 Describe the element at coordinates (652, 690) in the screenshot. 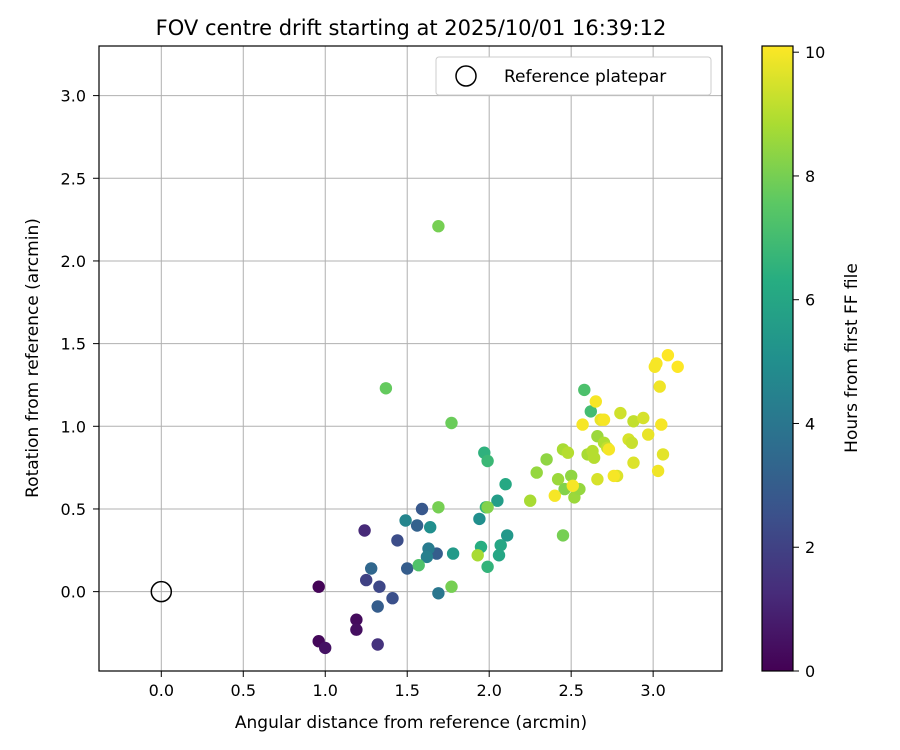

I see `x-tick-label: 3.0` at that location.